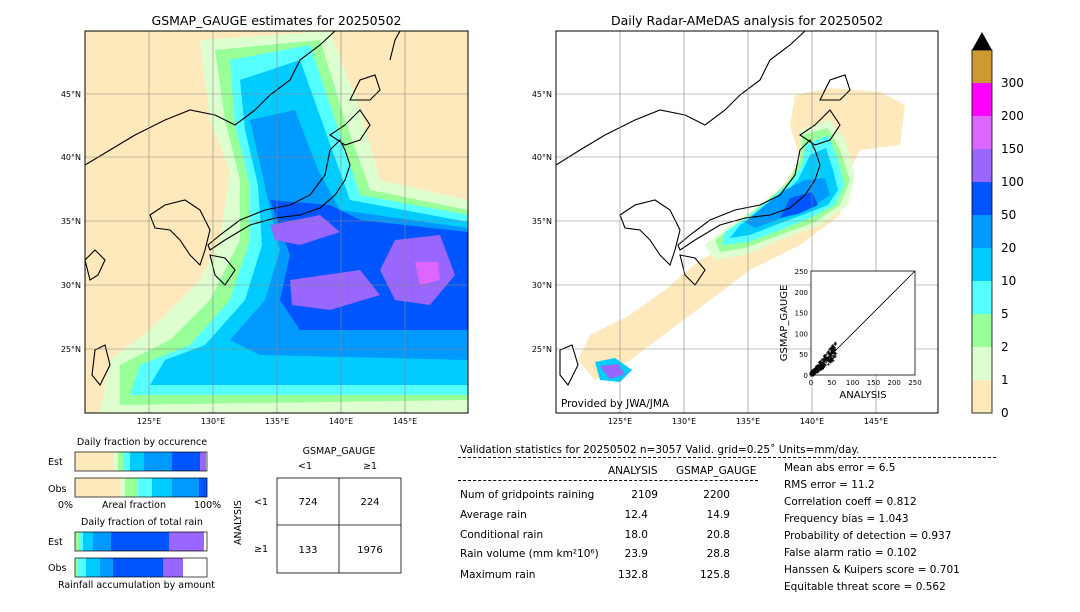  Describe the element at coordinates (276, 20) in the screenshot. I see `left-map-title: GSMAP_GAUGE estimates for 20250502` at that location.